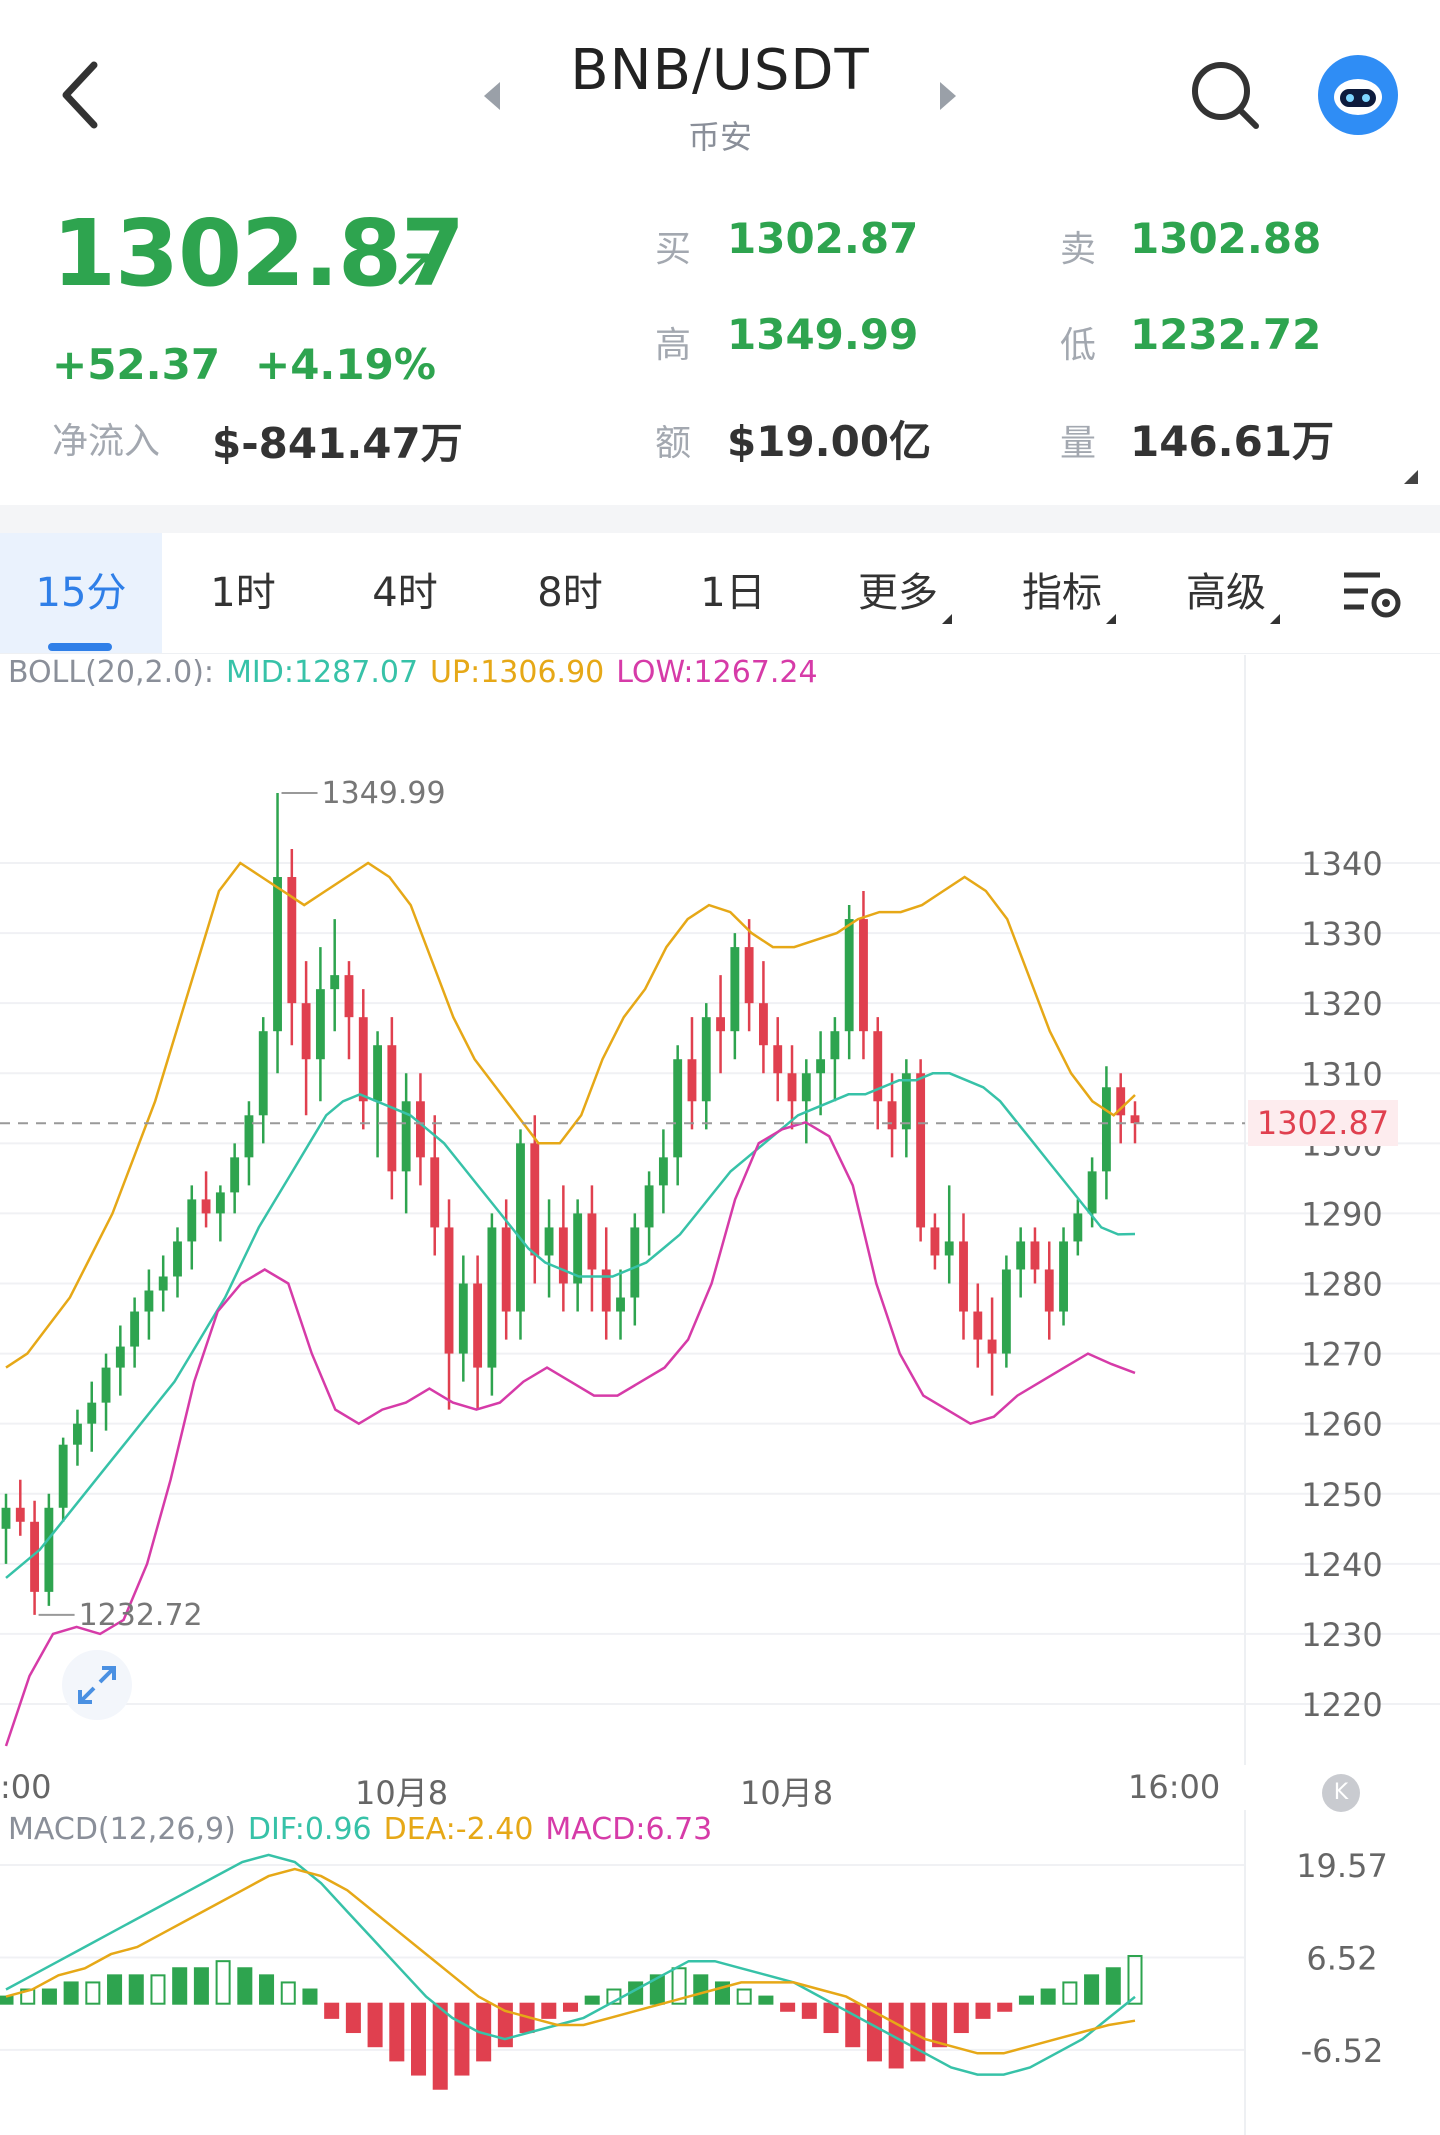 The height and width of the screenshot is (2135, 1440). I want to click on price-axis-label: 1340, so click(1341, 864).